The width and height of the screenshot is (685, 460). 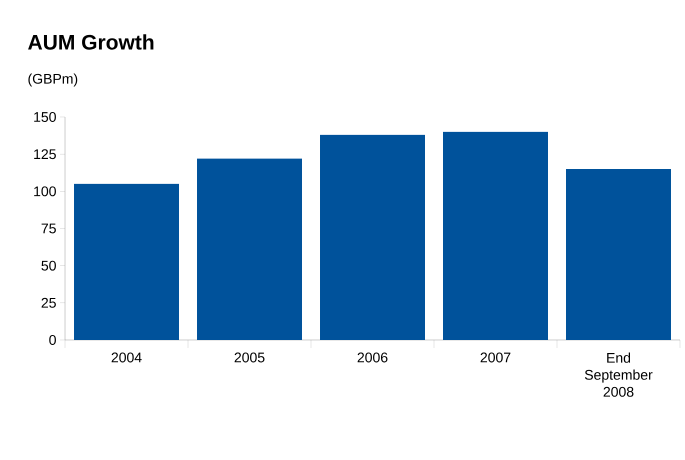 What do you see at coordinates (45, 117) in the screenshot?
I see `y-tick-label: 150` at bounding box center [45, 117].